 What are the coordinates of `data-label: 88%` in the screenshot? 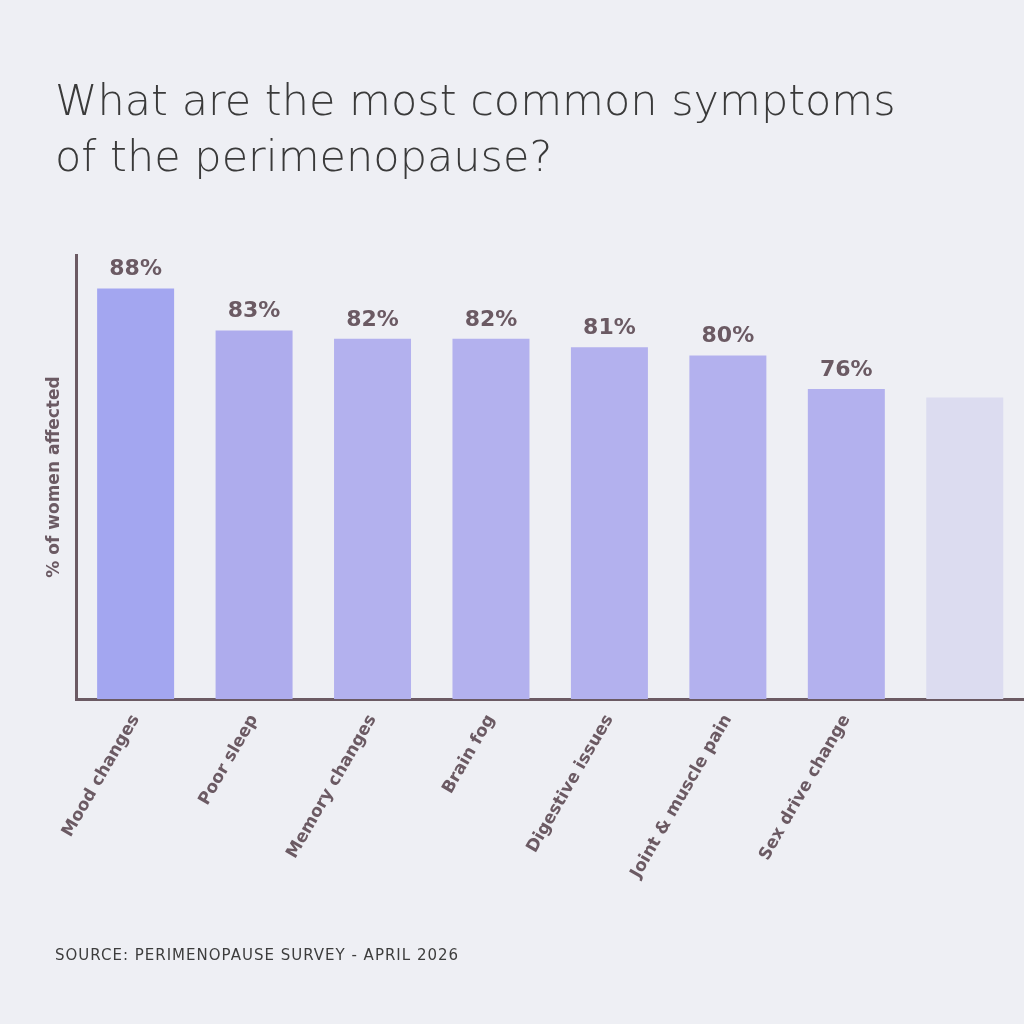 It's located at (135, 268).